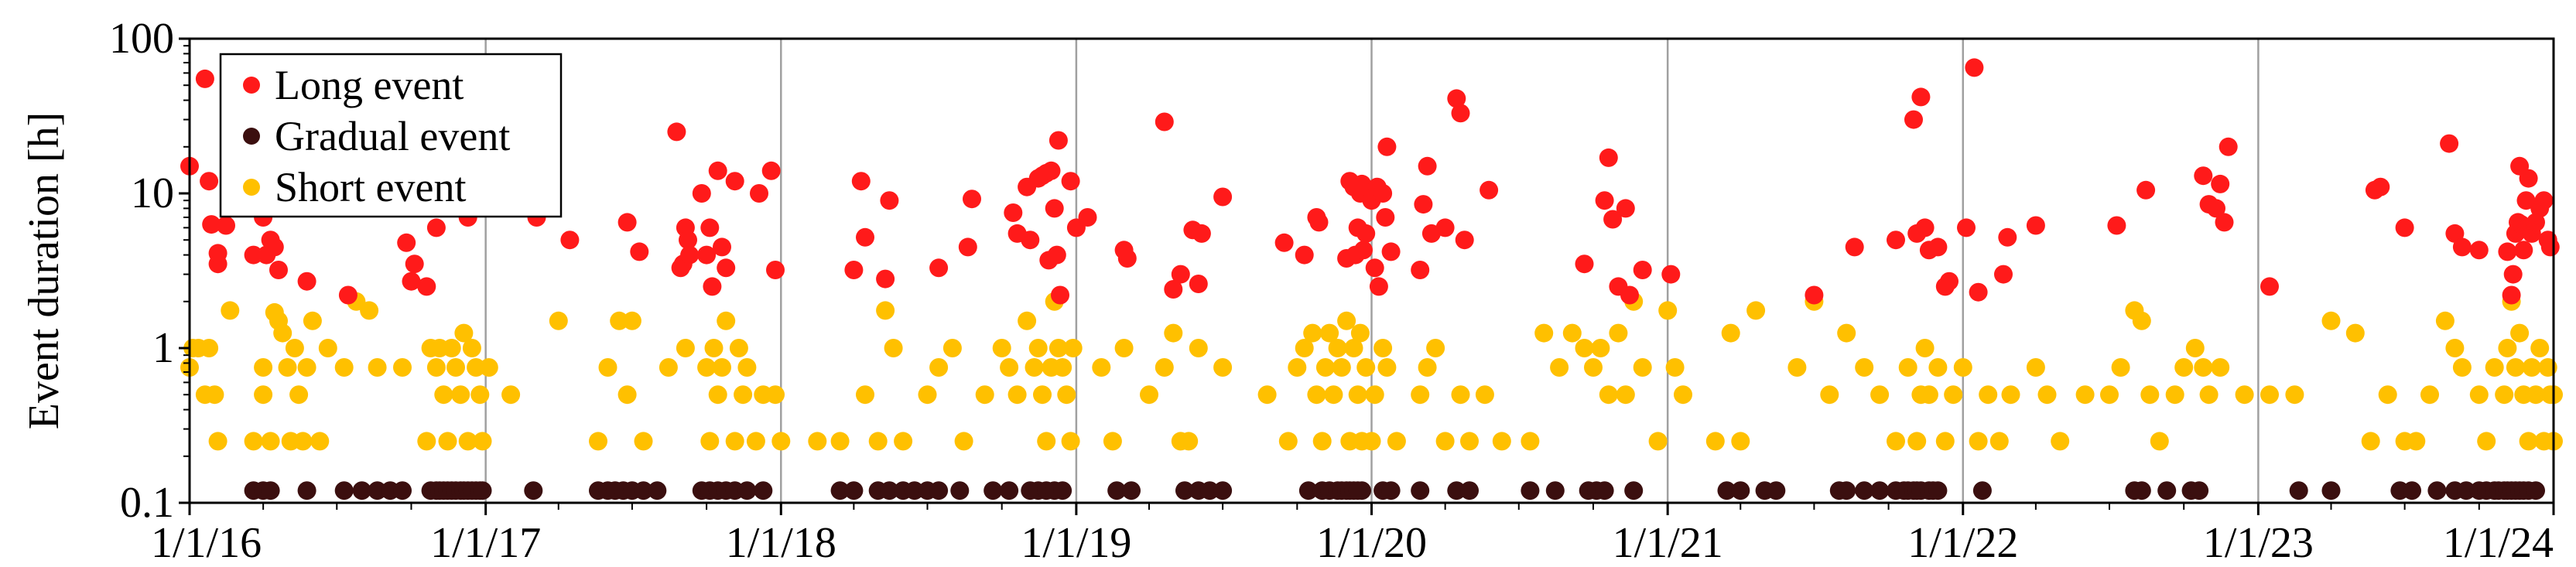  I want to click on x-tick-label: 1/1/22, so click(1963, 543).